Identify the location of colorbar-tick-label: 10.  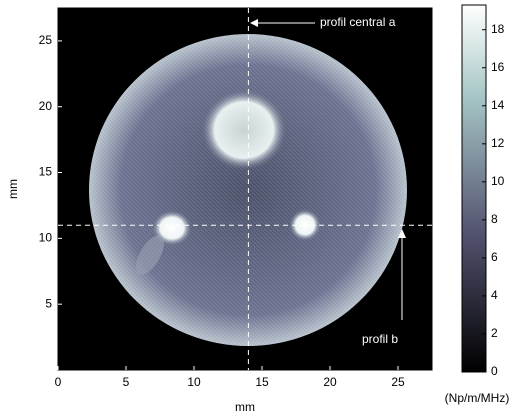
(498, 181).